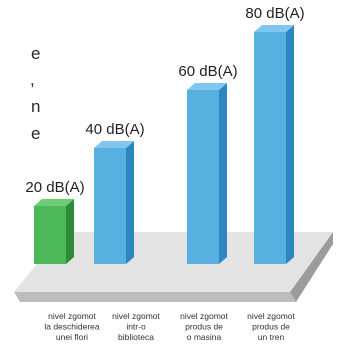  What do you see at coordinates (114, 129) in the screenshot?
I see `value-label: 40 dB(A)` at bounding box center [114, 129].